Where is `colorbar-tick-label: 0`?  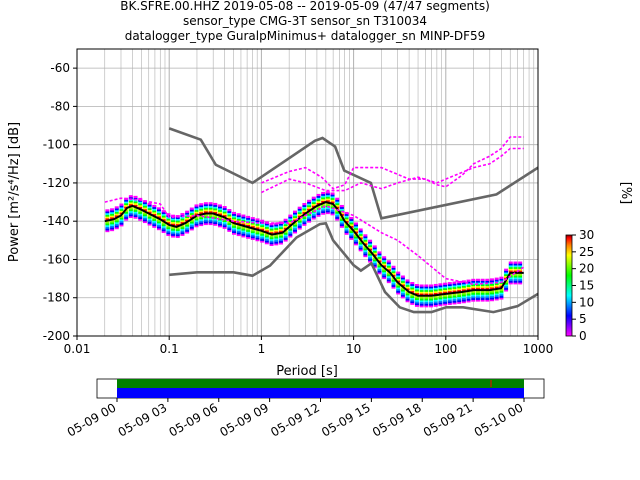
colorbar-tick-label: 0 is located at coordinates (583, 336).